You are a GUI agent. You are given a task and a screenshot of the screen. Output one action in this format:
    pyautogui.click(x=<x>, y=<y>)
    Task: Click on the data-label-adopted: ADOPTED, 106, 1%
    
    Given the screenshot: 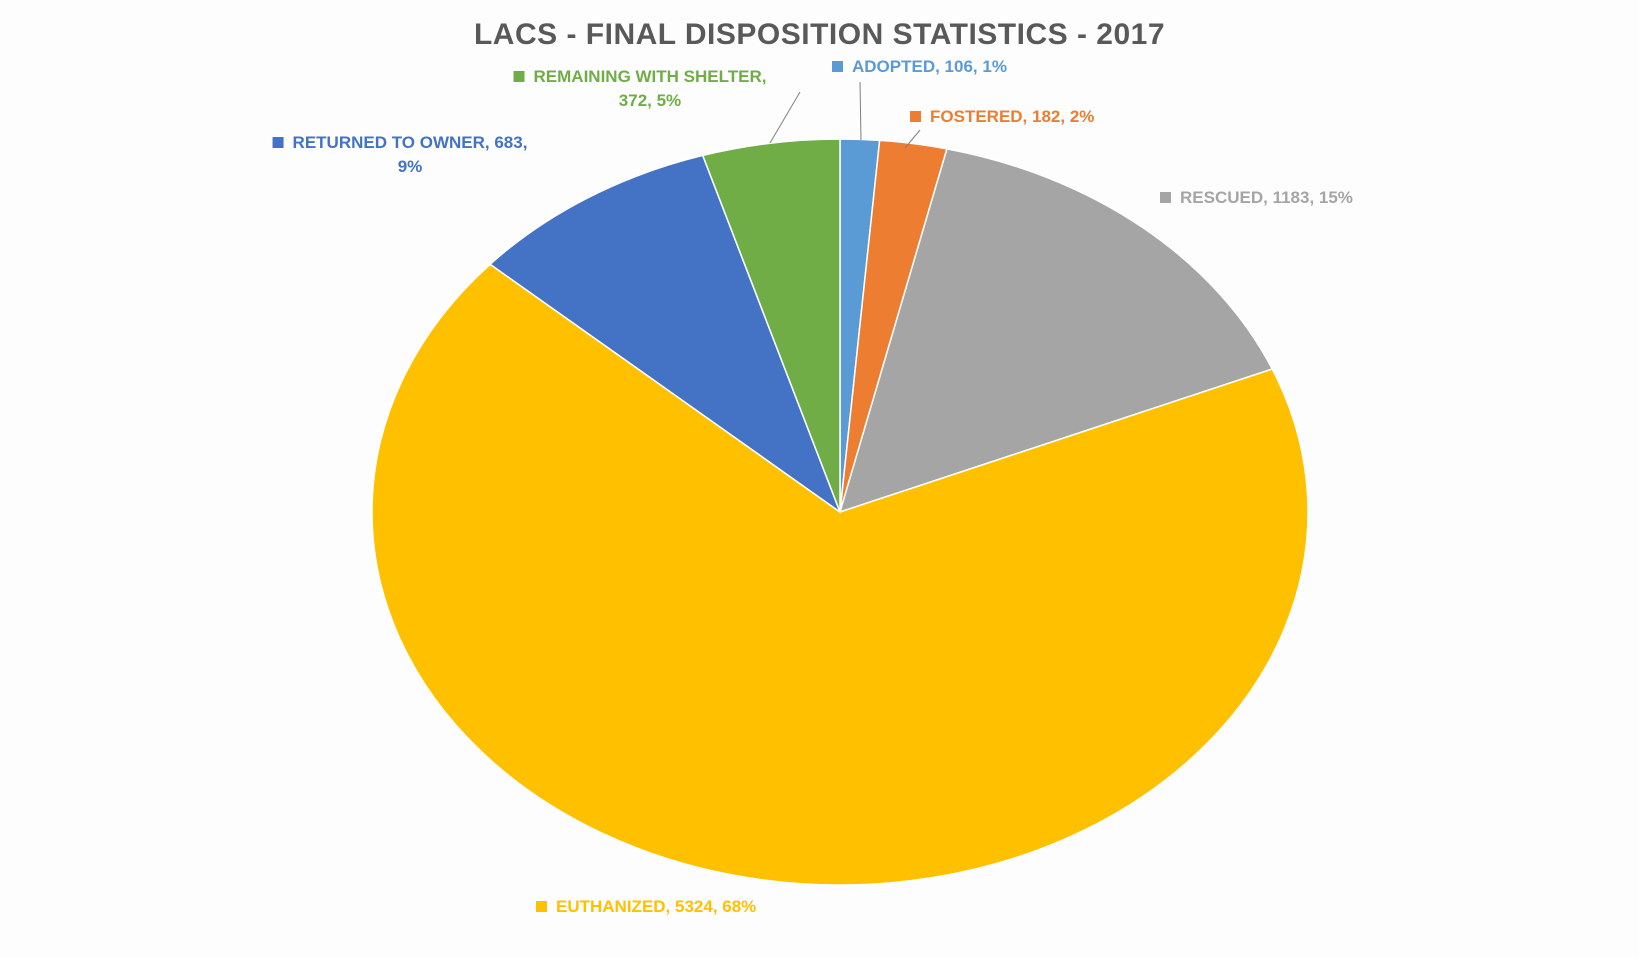 What is the action you would take?
    pyautogui.click(x=919, y=66)
    